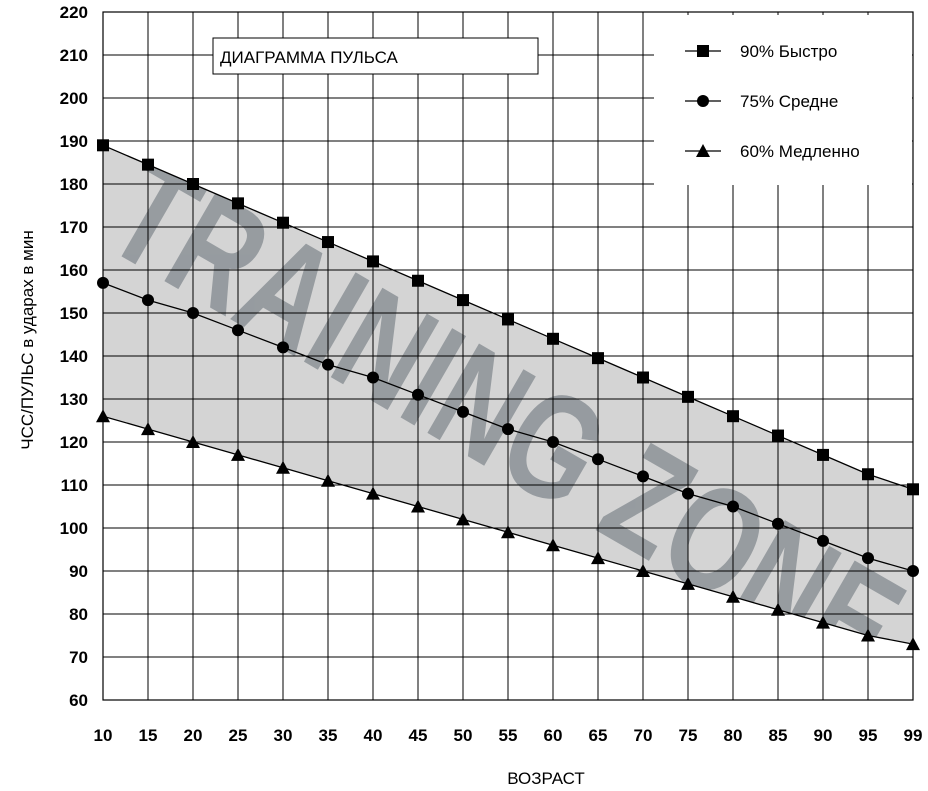 This screenshot has height=791, width=928. Describe the element at coordinates (74, 98) in the screenshot. I see `y-tick-label: 200` at that location.